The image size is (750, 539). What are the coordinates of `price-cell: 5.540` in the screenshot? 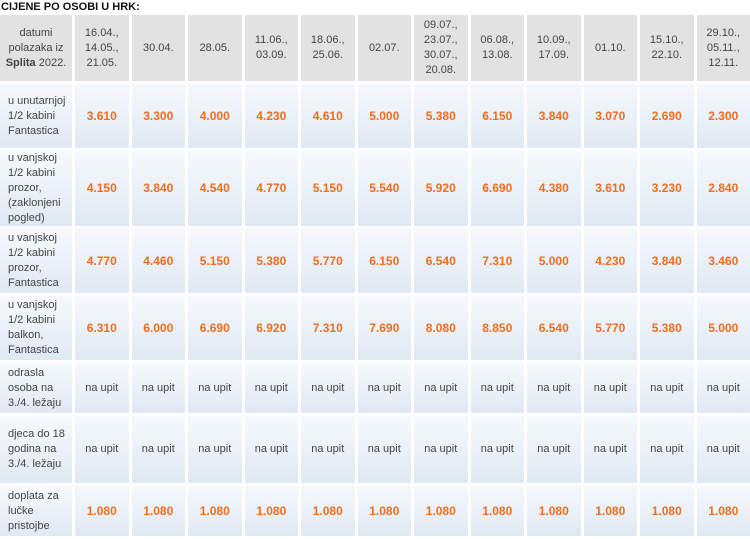 It's located at (385, 188).